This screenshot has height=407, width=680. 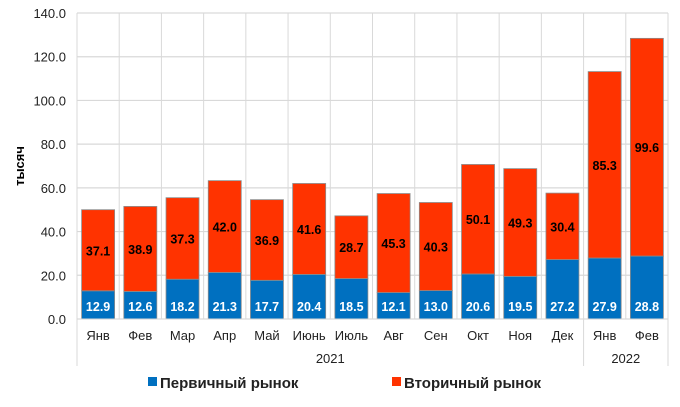 What do you see at coordinates (396, 381) in the screenshot?
I see `legend-swatch-secondary` at bounding box center [396, 381].